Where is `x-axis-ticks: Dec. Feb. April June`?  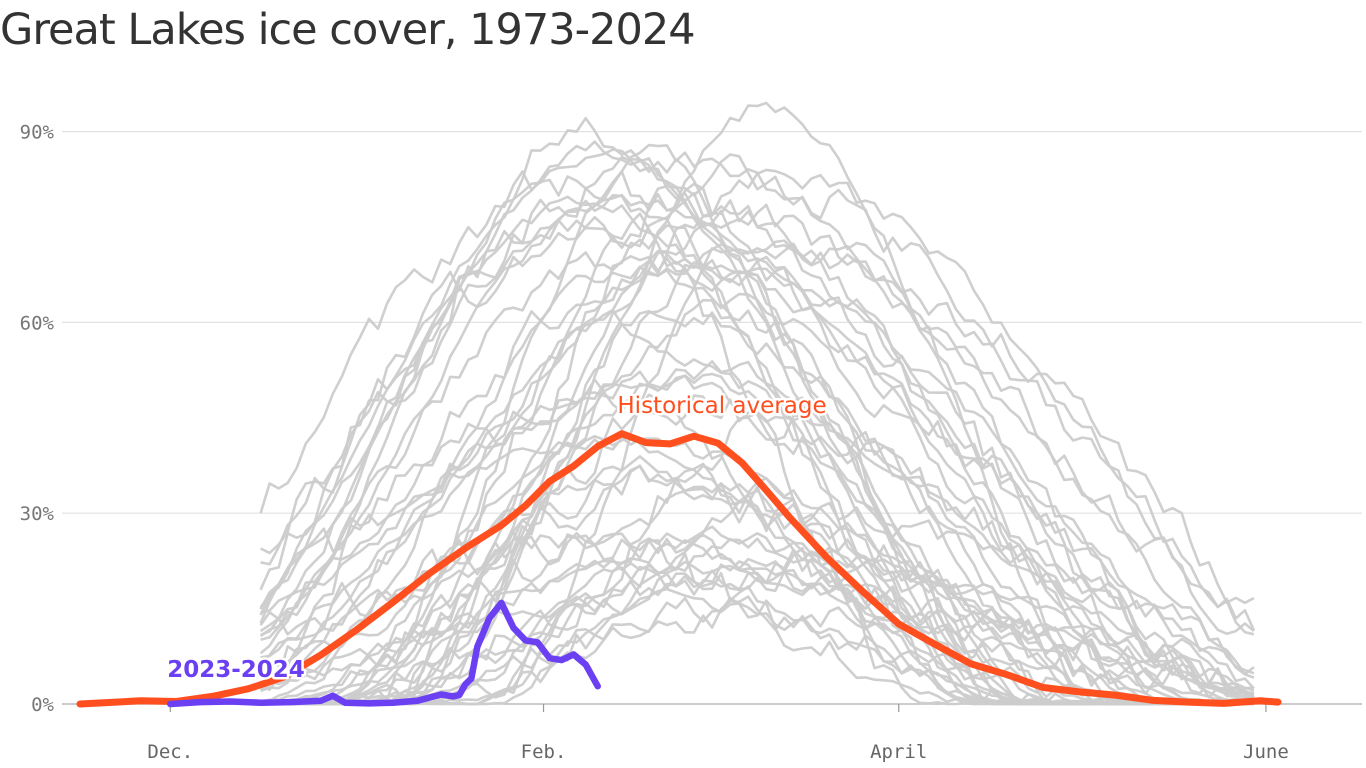 x-axis-ticks: Dec. Feb. April June is located at coordinates (718, 733).